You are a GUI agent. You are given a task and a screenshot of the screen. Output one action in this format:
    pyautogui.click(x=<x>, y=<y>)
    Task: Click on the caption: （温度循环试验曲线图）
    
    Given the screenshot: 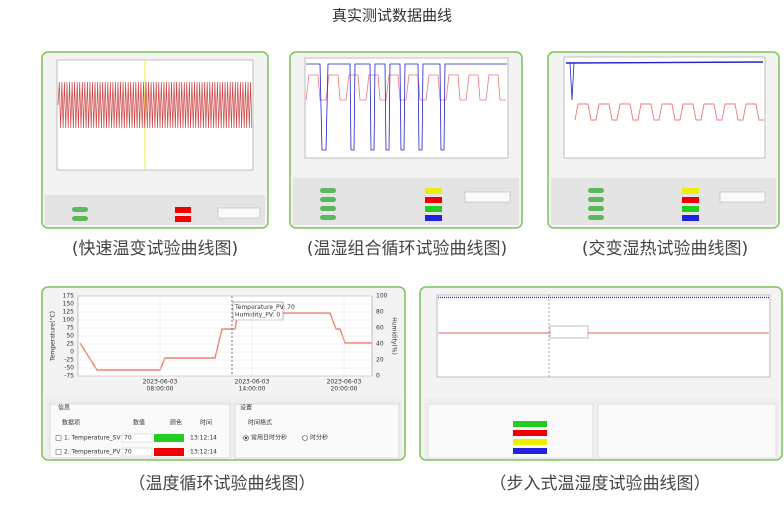 What is the action you would take?
    pyautogui.click(x=222, y=484)
    